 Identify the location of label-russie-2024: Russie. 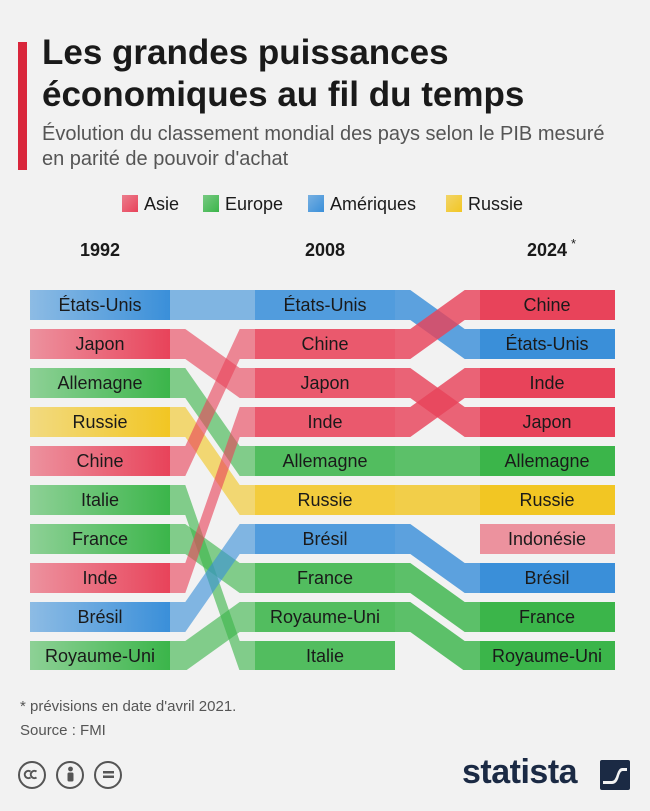
(546, 500).